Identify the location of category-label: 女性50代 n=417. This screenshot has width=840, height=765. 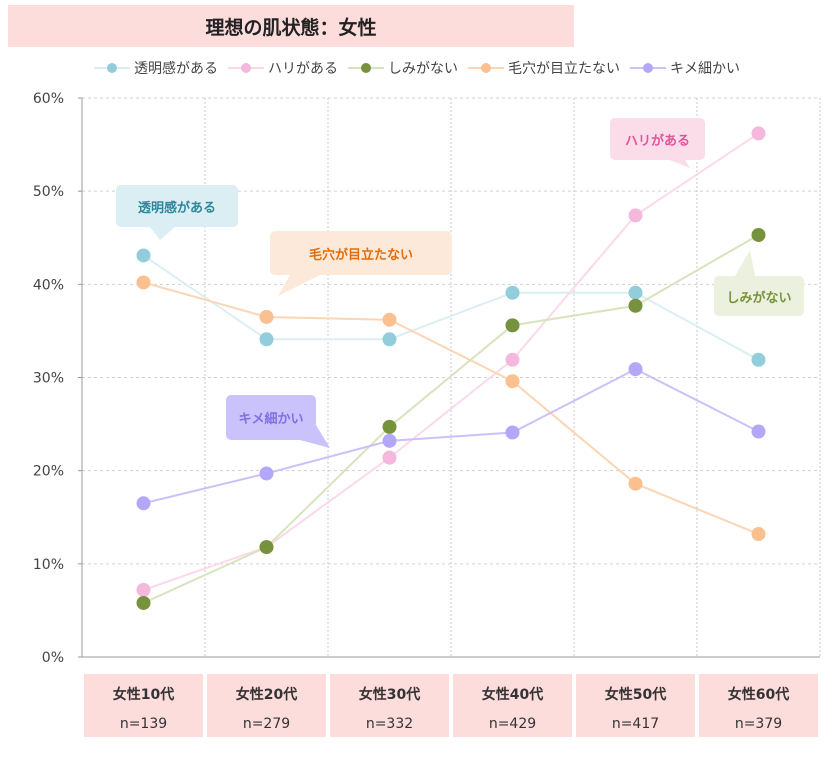
(635, 705).